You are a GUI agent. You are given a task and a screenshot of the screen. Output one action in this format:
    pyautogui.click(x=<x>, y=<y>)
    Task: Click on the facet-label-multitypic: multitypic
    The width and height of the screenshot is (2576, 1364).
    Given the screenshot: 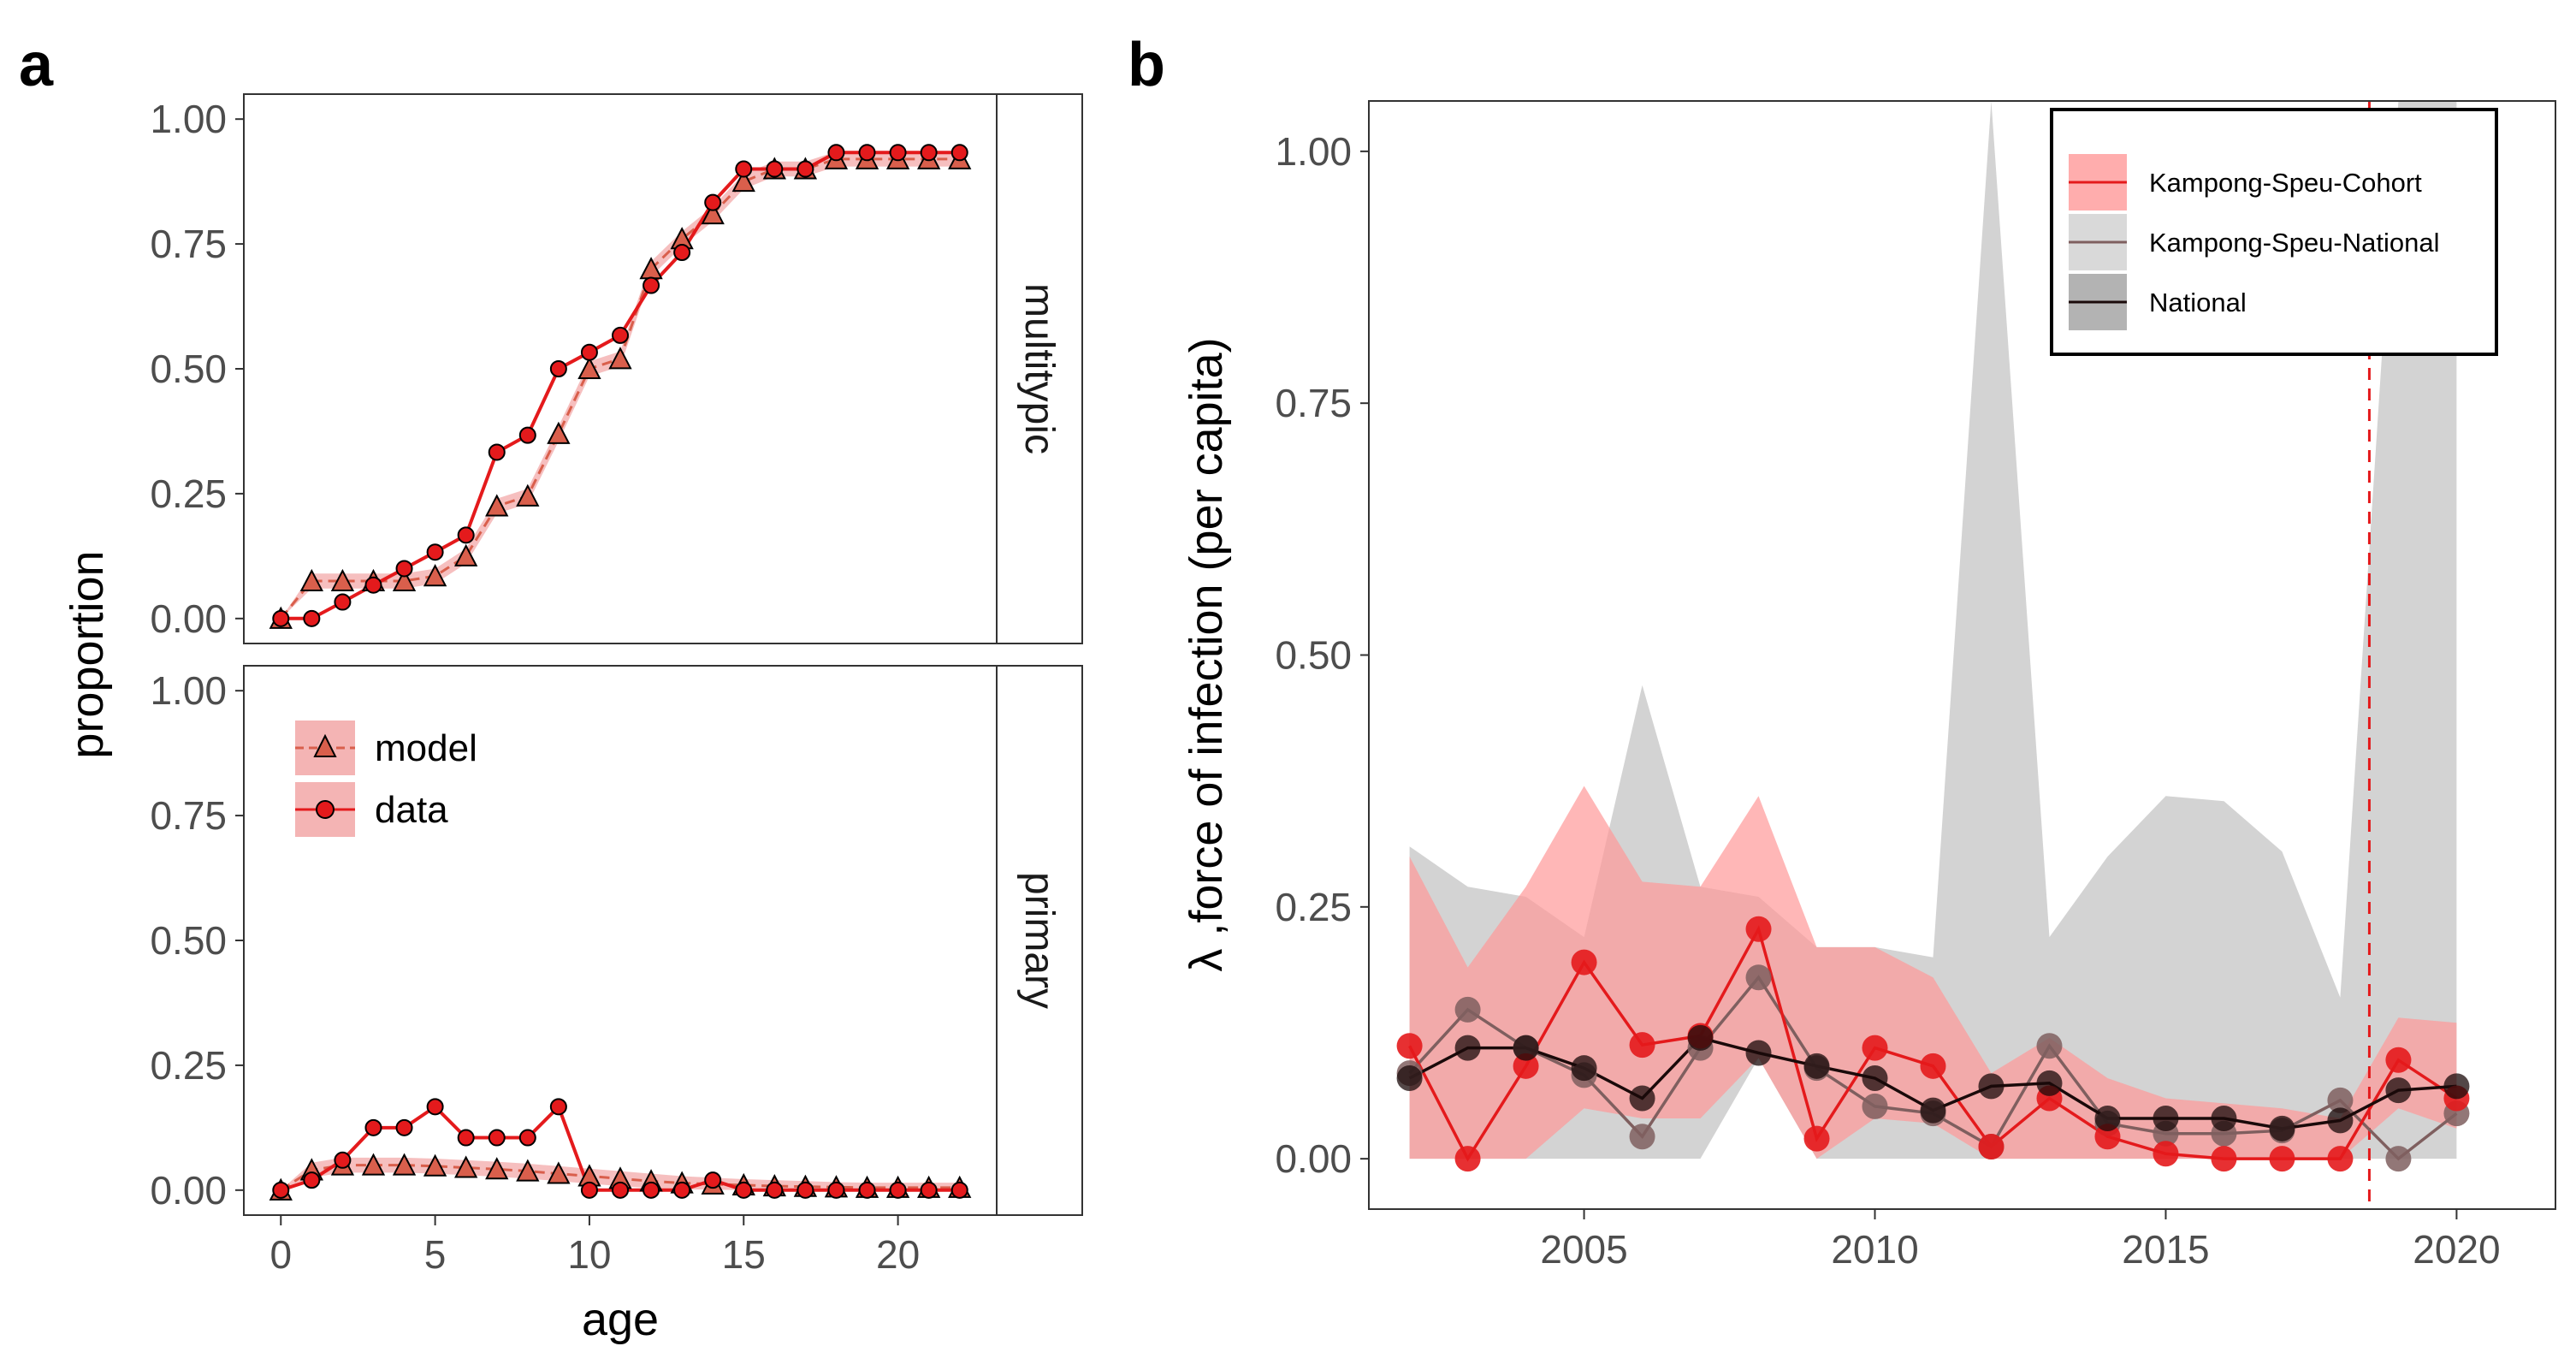 What is the action you would take?
    pyautogui.click(x=1039, y=369)
    